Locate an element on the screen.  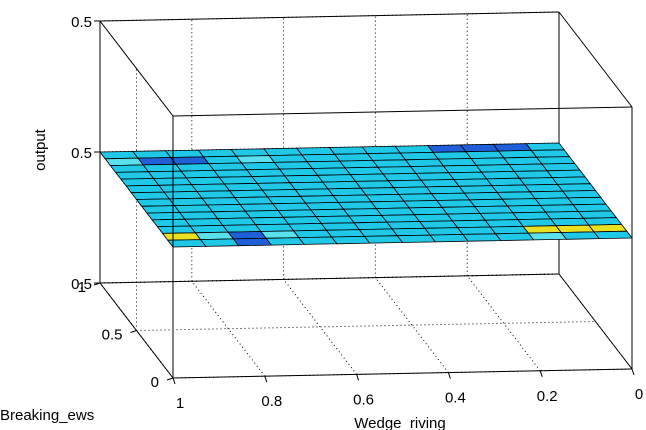
x-tick-label: 1 is located at coordinates (180, 403).